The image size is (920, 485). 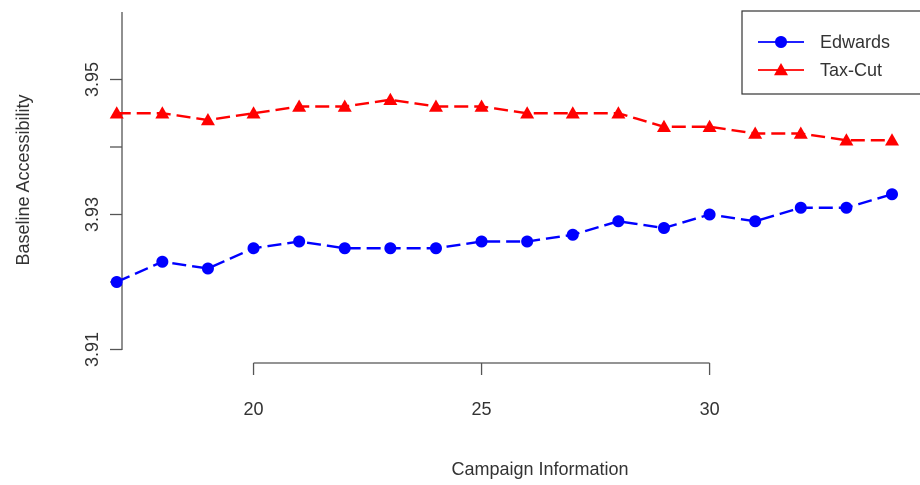 What do you see at coordinates (539, 469) in the screenshot?
I see `x-axis-title: Campaign Information` at bounding box center [539, 469].